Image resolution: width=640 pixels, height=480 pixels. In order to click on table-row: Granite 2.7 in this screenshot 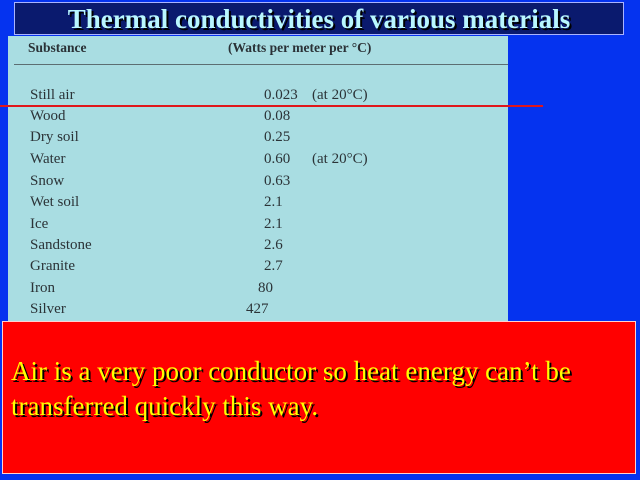, I will do `click(258, 268)`.